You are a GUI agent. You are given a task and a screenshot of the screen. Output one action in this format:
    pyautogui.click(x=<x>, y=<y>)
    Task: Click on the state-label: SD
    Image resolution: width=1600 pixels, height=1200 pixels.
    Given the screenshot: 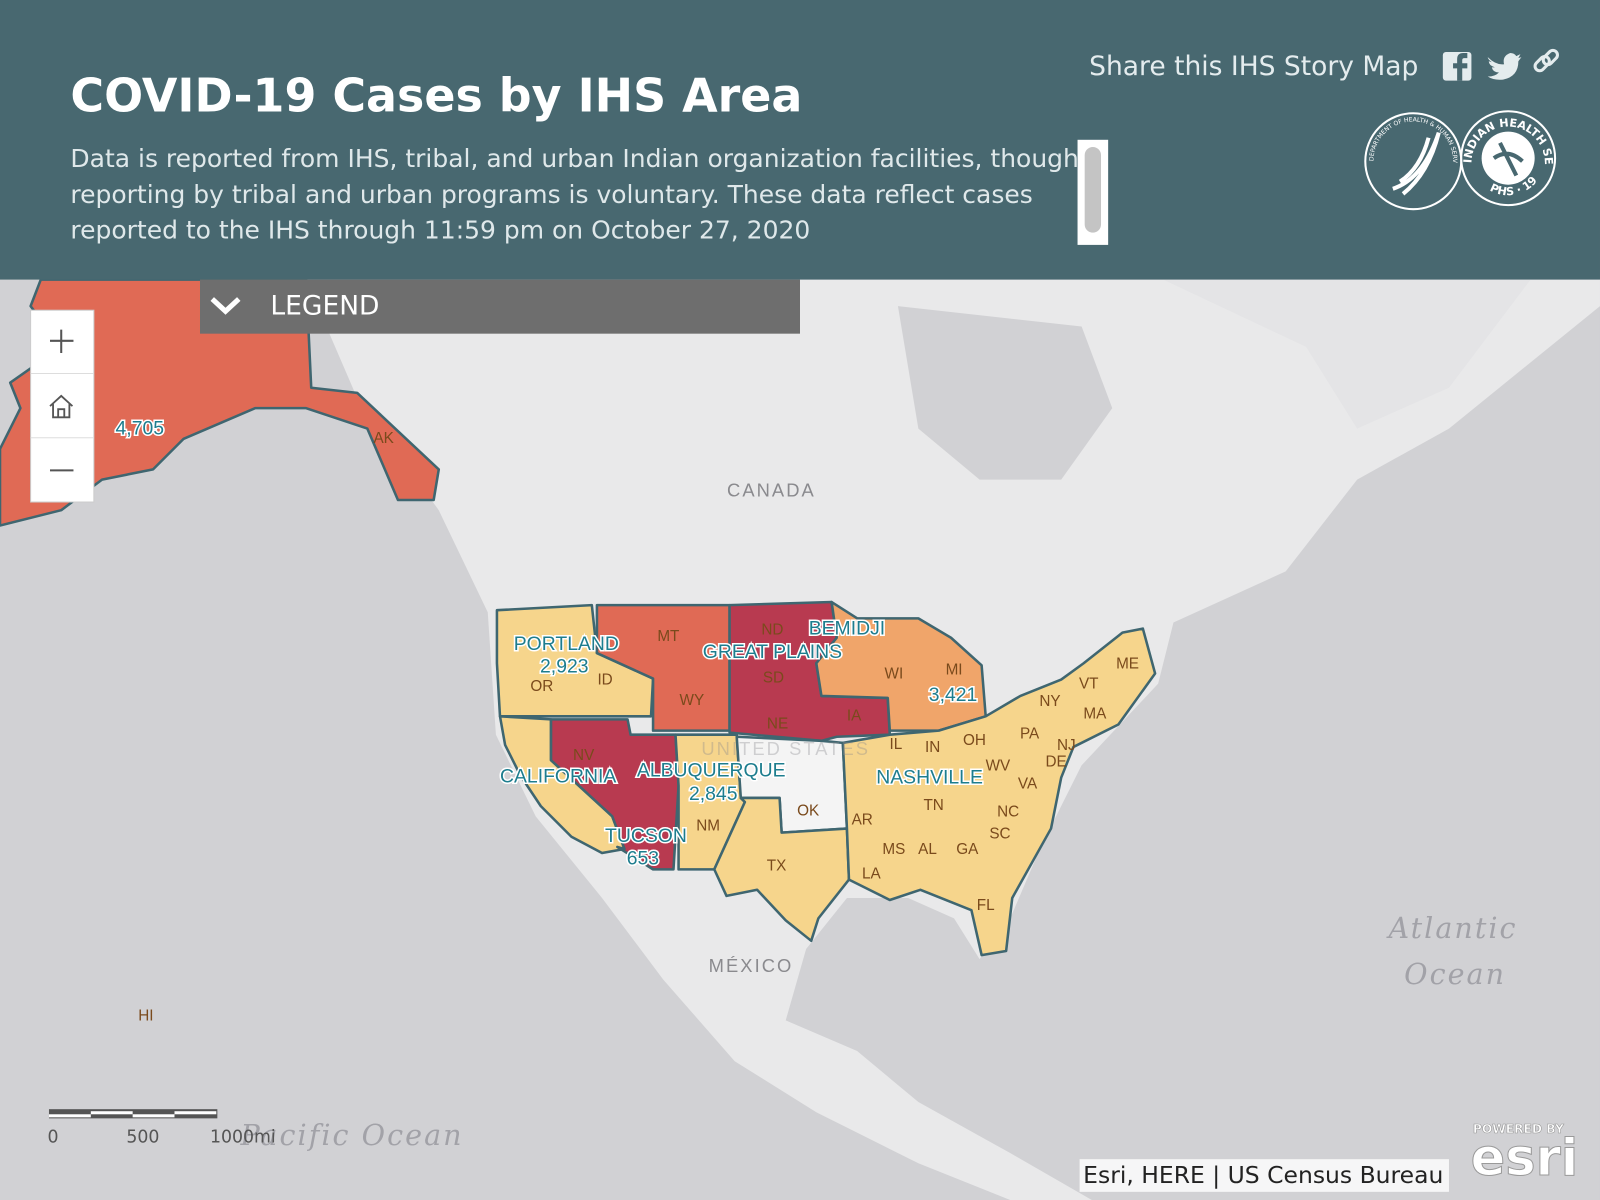 What is the action you would take?
    pyautogui.click(x=773, y=678)
    